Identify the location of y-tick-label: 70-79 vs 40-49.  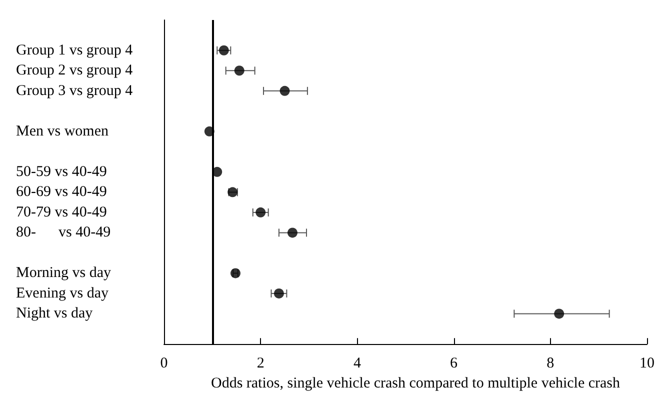
(61, 212).